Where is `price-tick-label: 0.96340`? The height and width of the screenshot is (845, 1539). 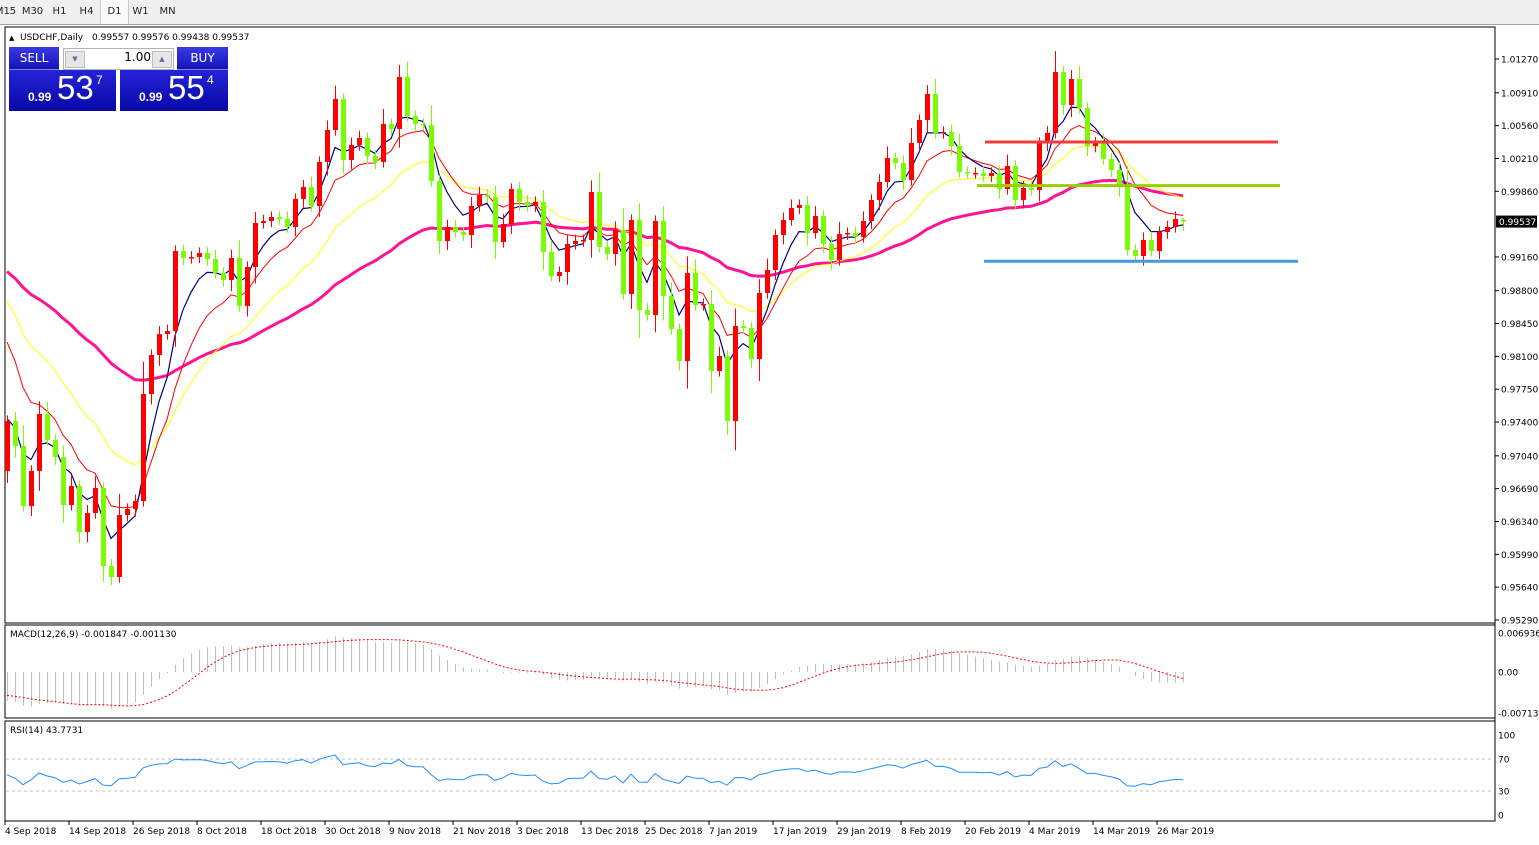 price-tick-label: 0.96340 is located at coordinates (1519, 523).